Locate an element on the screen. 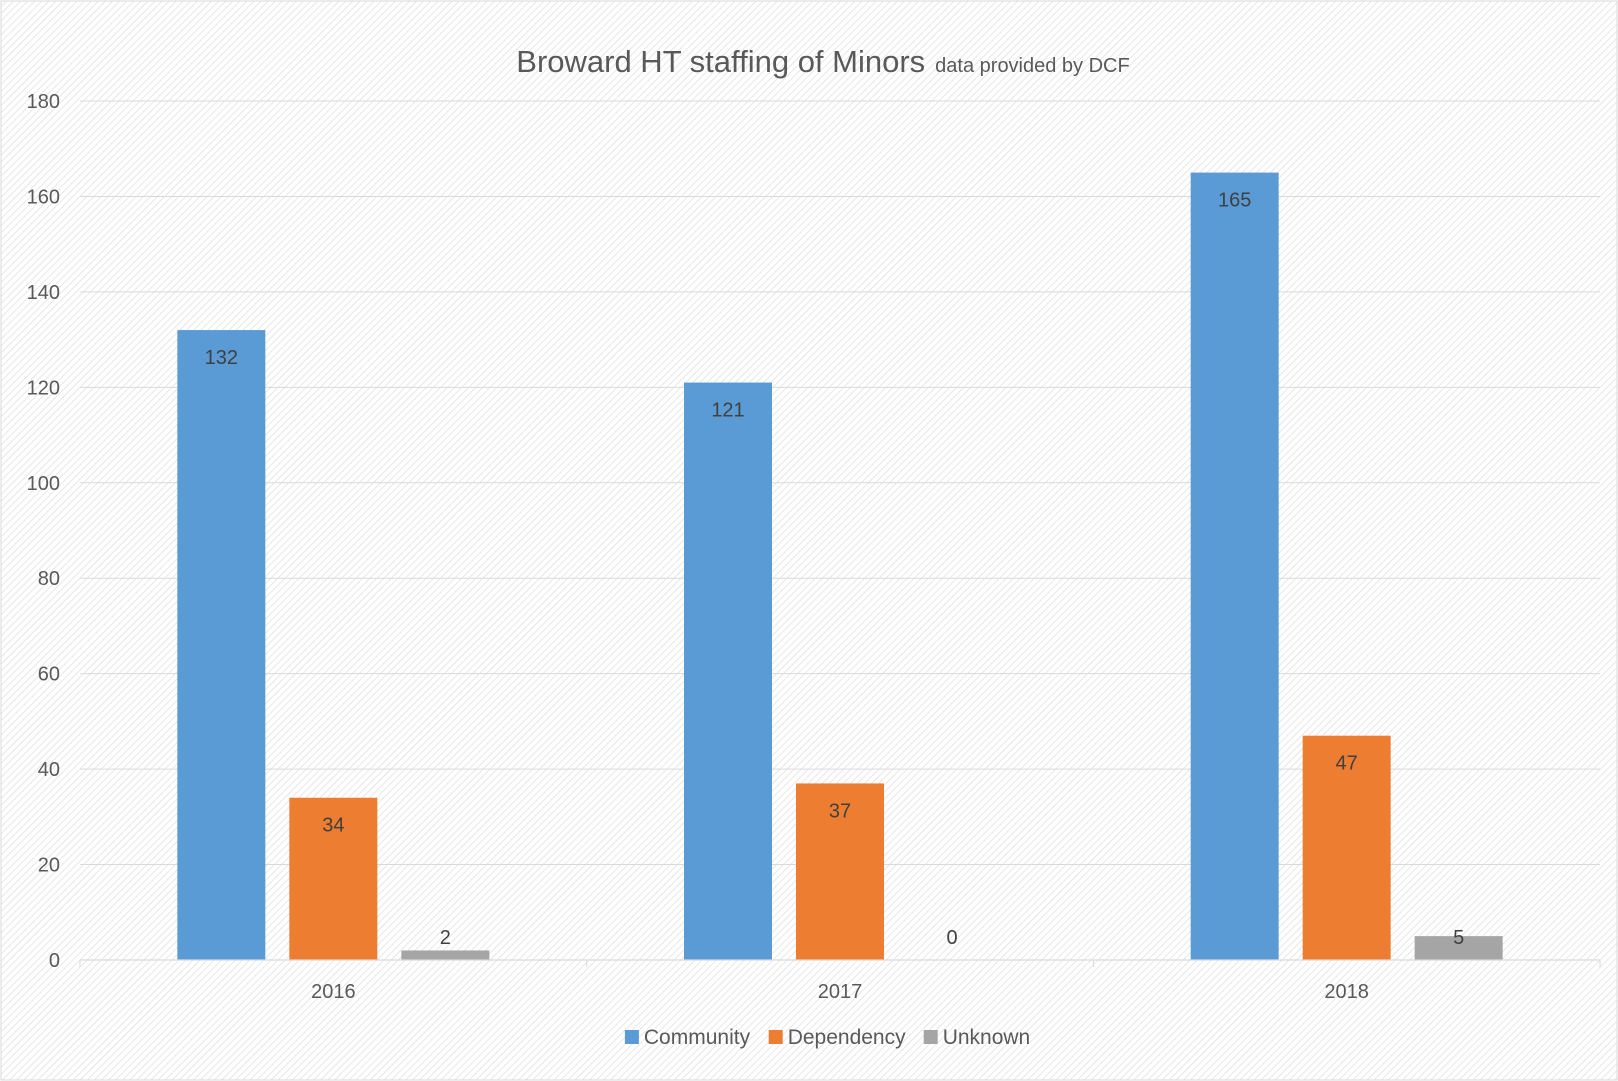  data-label-dependency-2017: 37 is located at coordinates (840, 811).